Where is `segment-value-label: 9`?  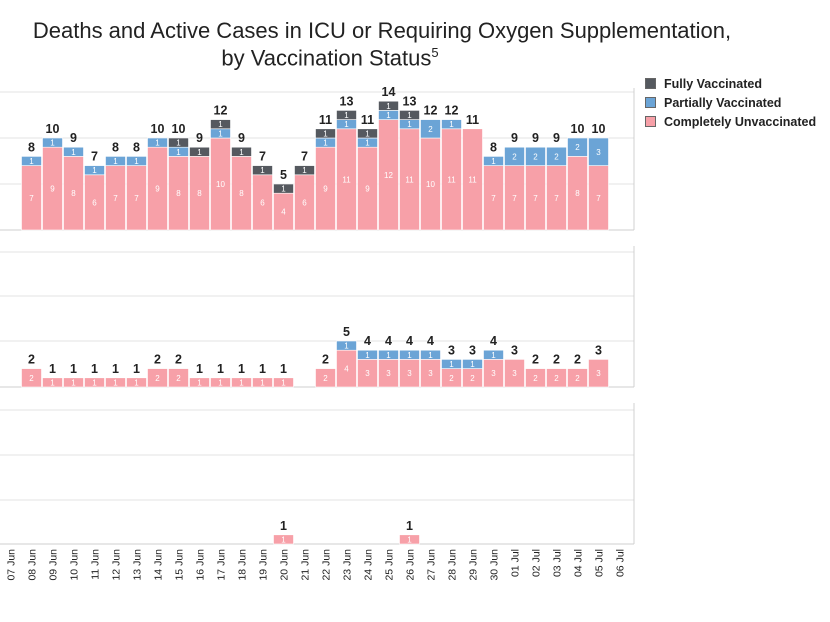 segment-value-label: 9 is located at coordinates (157, 189).